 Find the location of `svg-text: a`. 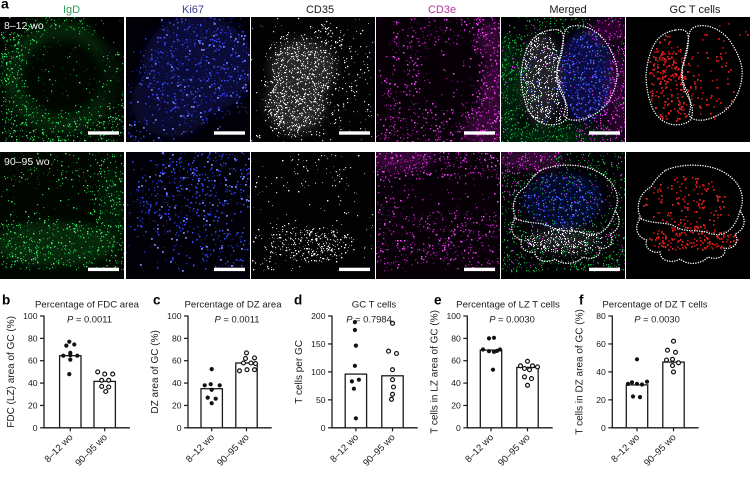

svg-text: a is located at coordinates (5, 6).